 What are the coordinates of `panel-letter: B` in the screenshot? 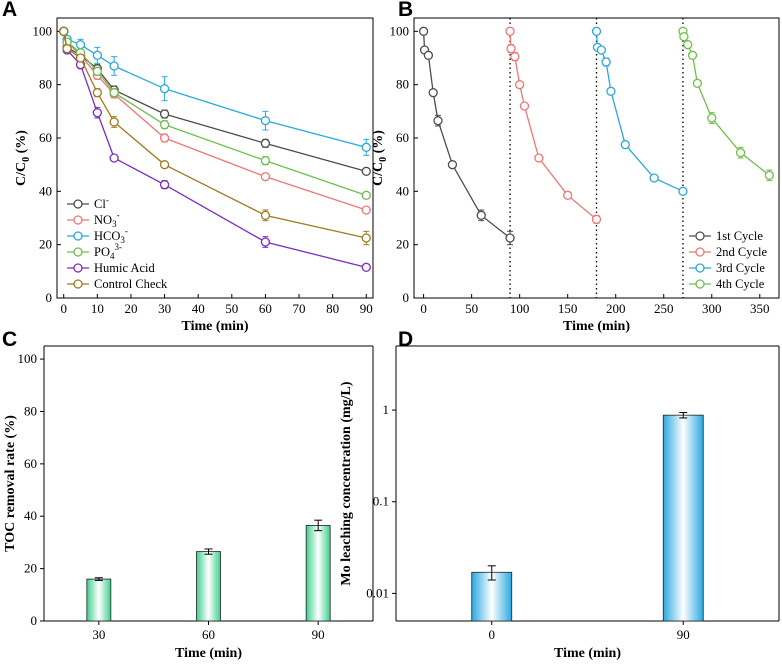 It's located at (405, 10).